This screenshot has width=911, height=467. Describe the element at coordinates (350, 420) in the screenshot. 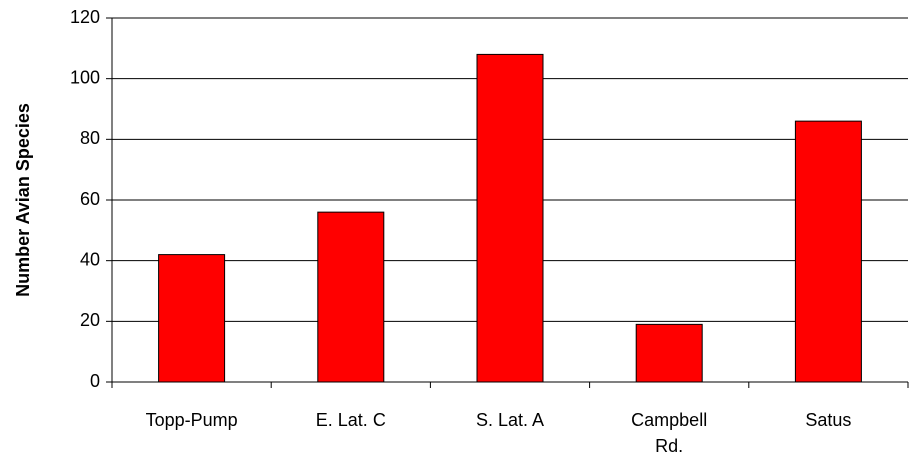

I see `x-tick-label: E. Lat. C` at that location.